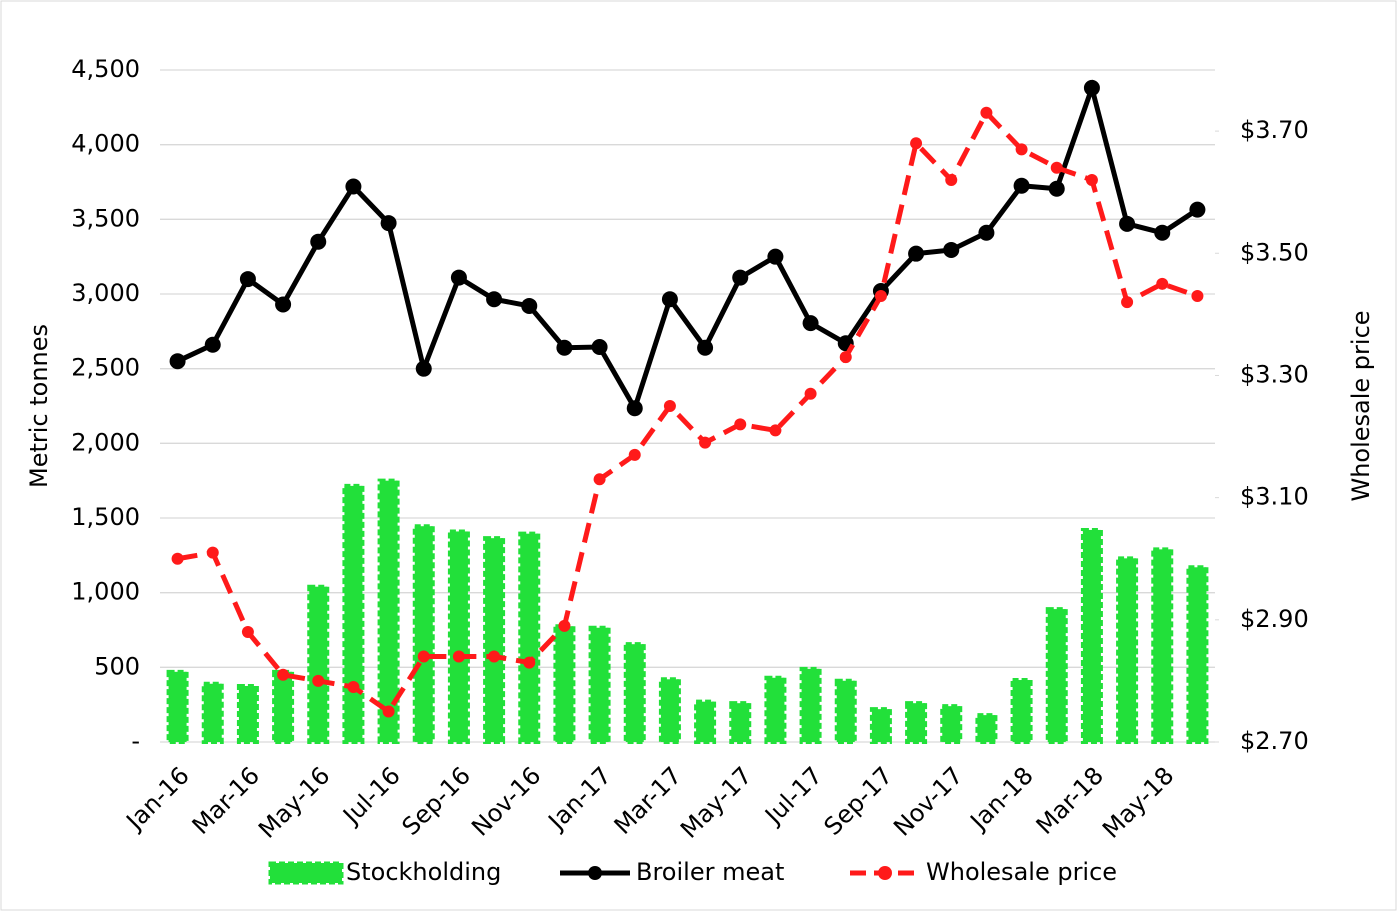 This screenshot has height=911, width=1397. I want to click on legend-label: Stockholding, so click(423, 872).